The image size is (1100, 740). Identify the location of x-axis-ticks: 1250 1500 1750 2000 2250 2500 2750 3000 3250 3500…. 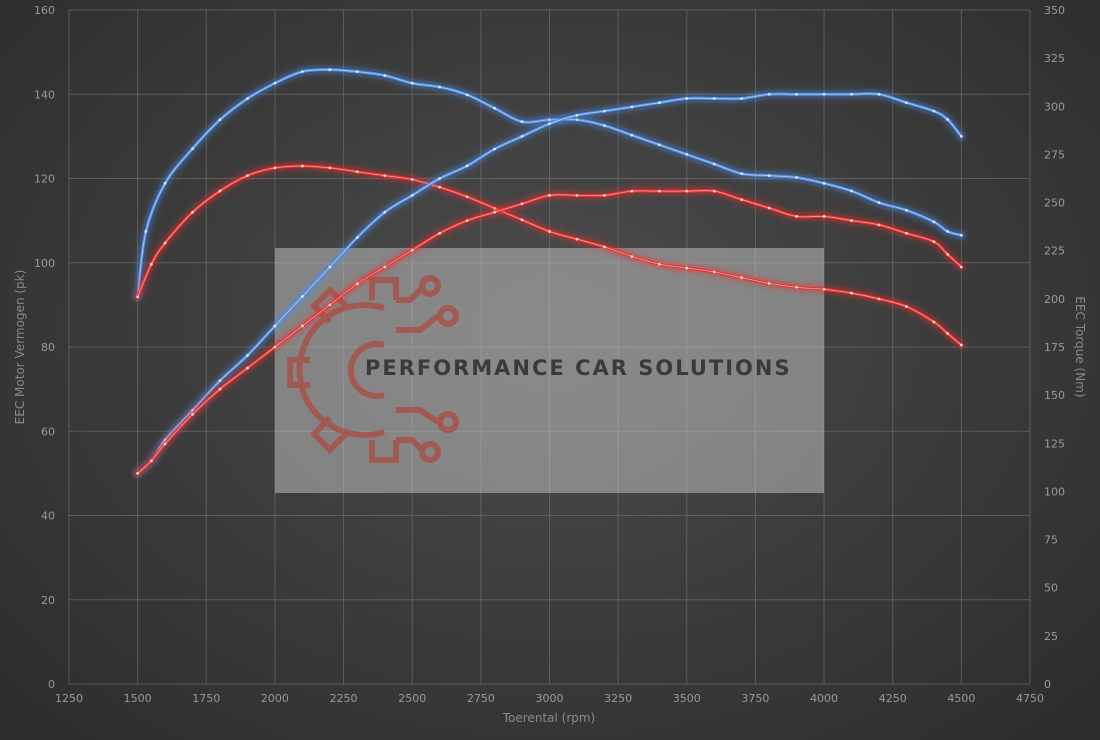
(549, 698).